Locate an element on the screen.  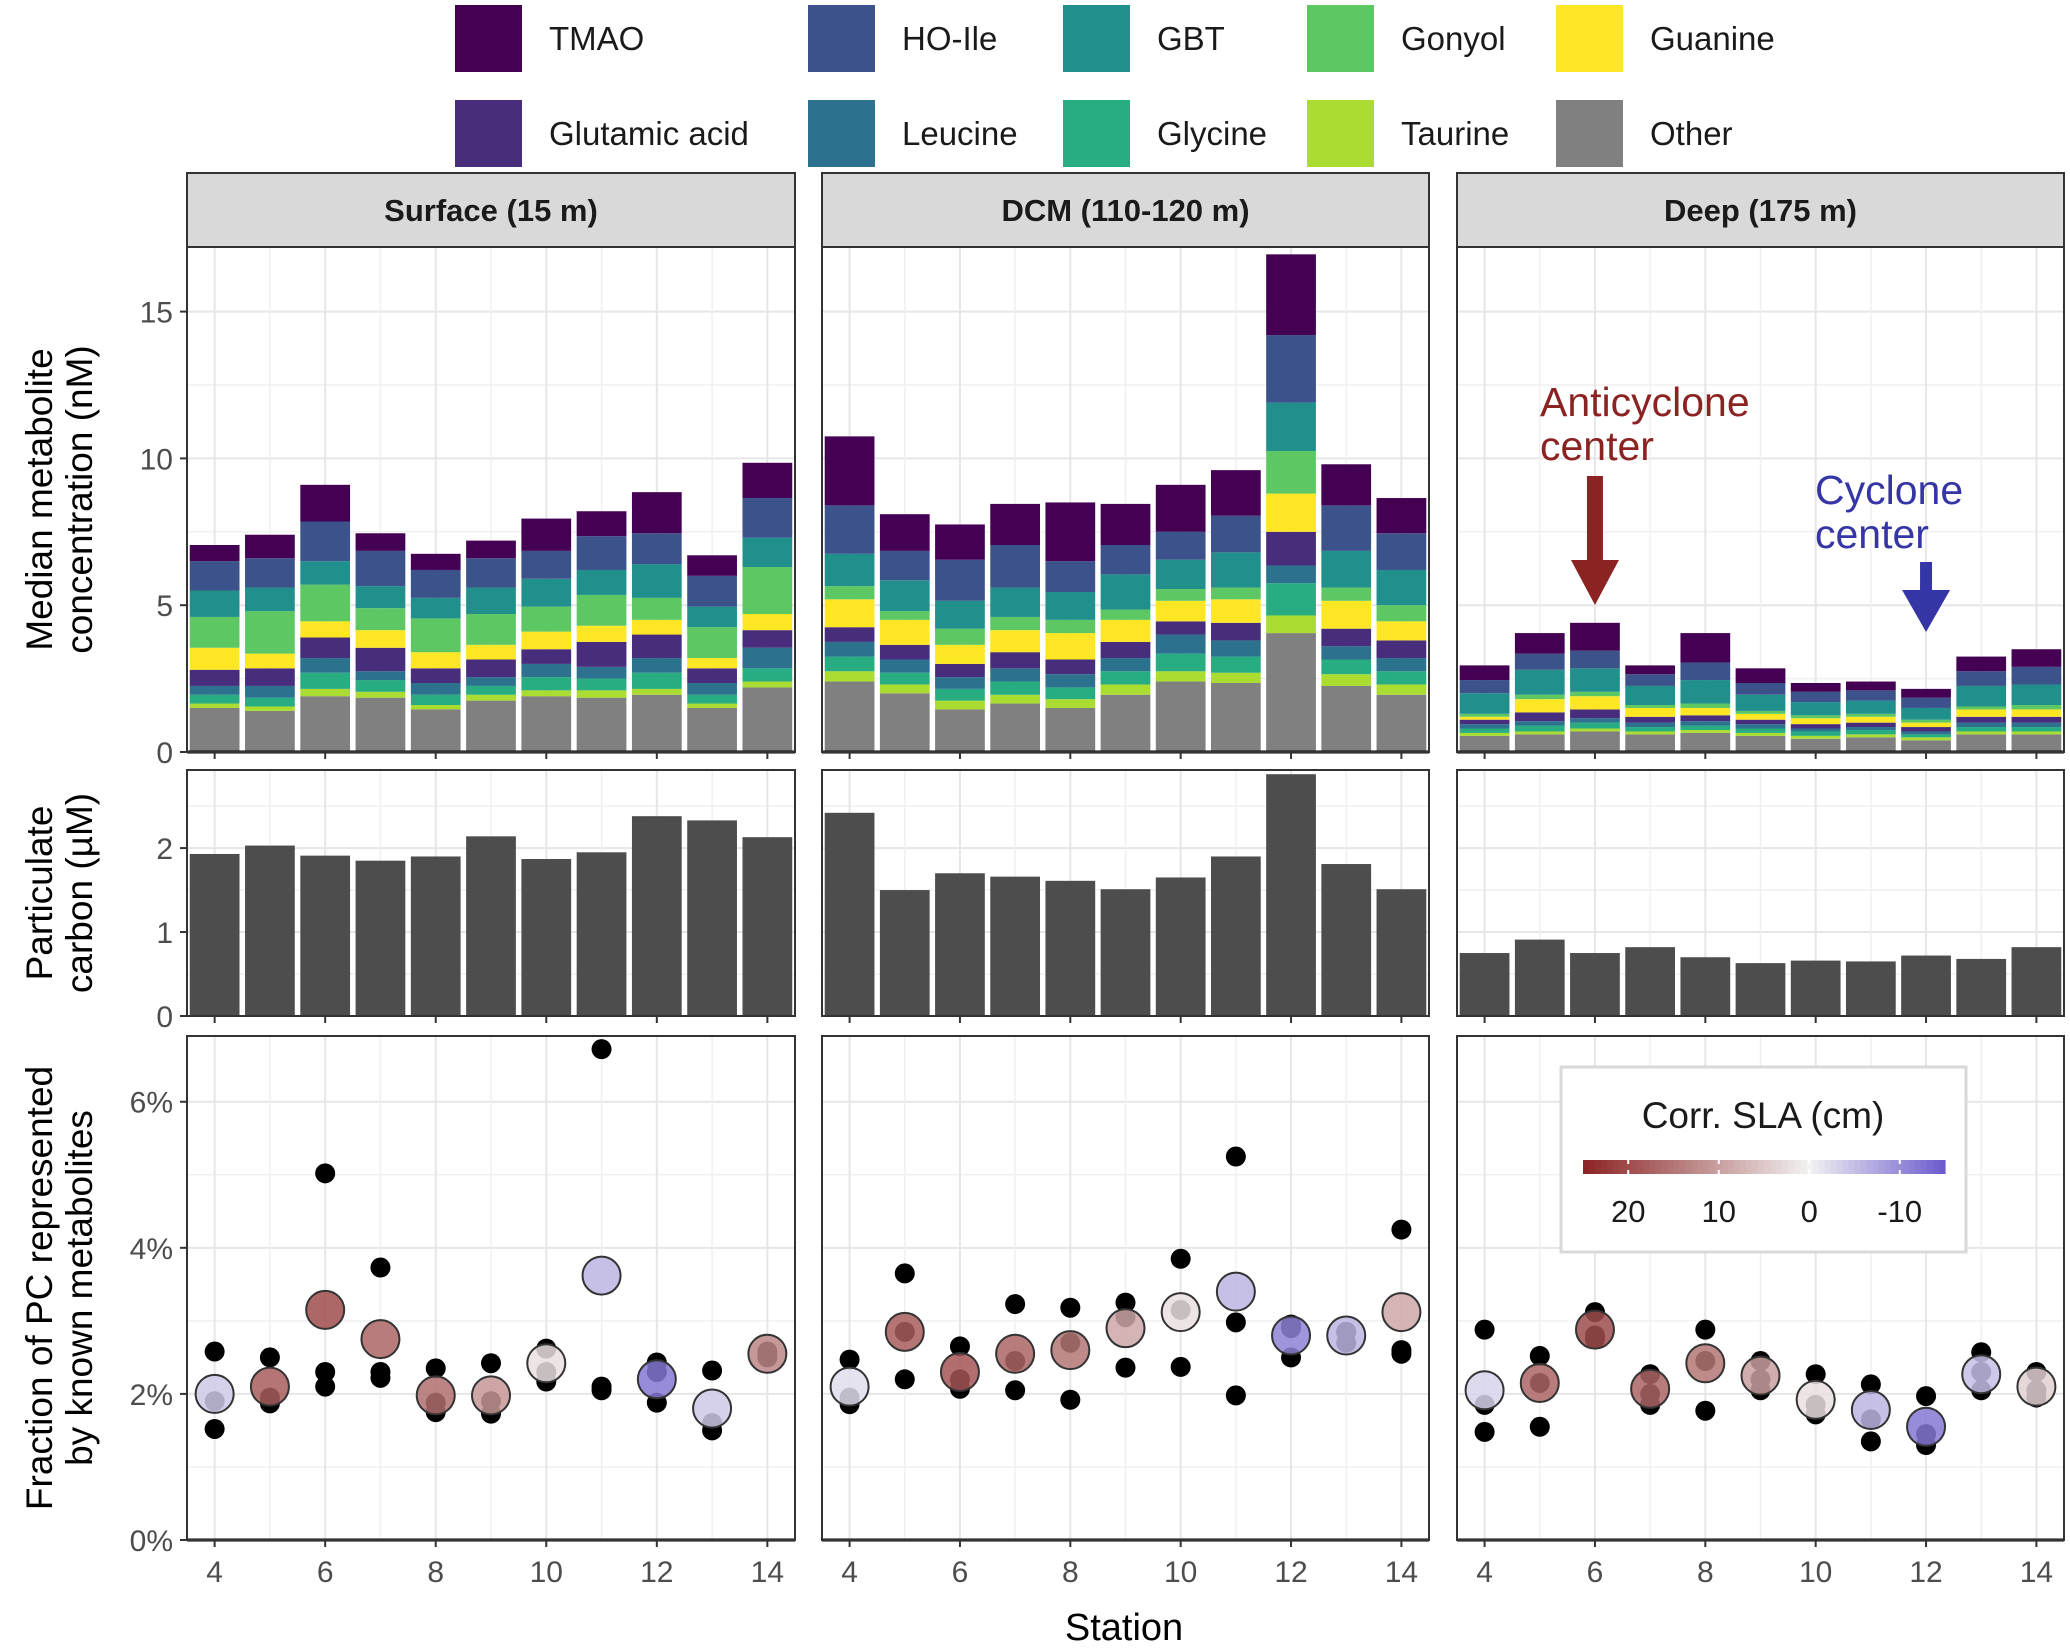
colorbar-legend: Corr. SLA (cm) 20 10 0 -10 is located at coordinates (1763, 1159).